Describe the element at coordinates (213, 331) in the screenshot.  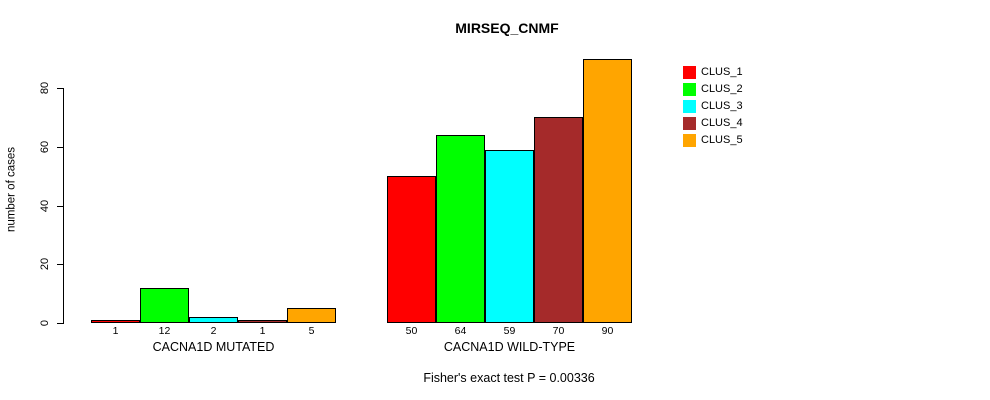
I see `bar-value-label: 2` at that location.